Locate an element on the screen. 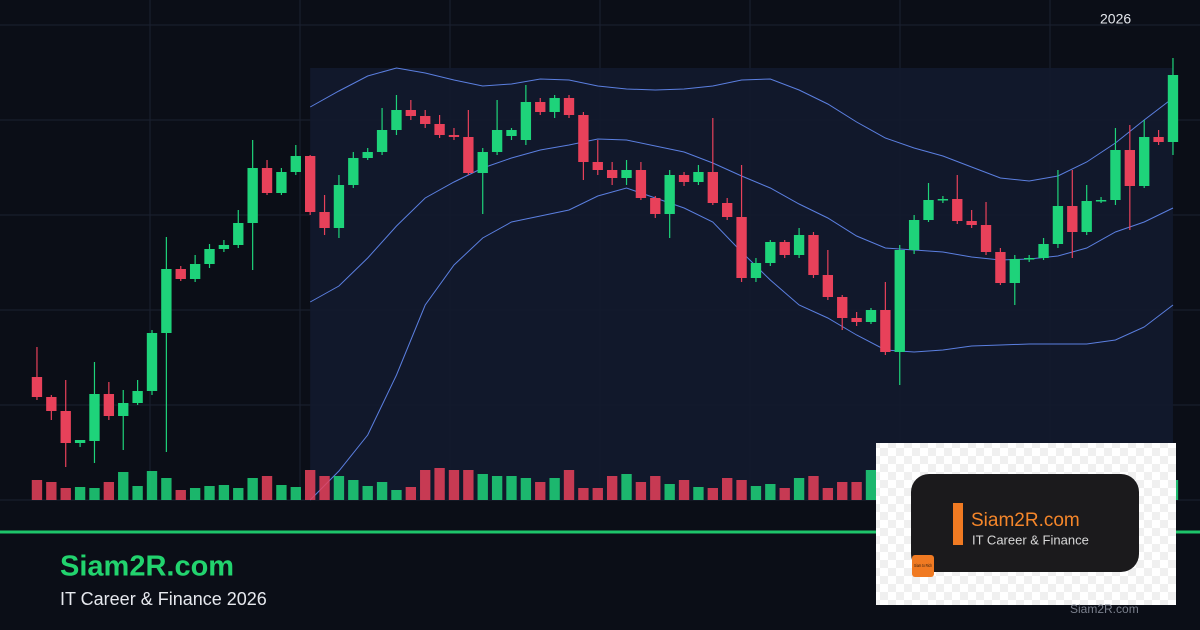 The width and height of the screenshot is (1200, 630). band-upper is located at coordinates (741, 124).